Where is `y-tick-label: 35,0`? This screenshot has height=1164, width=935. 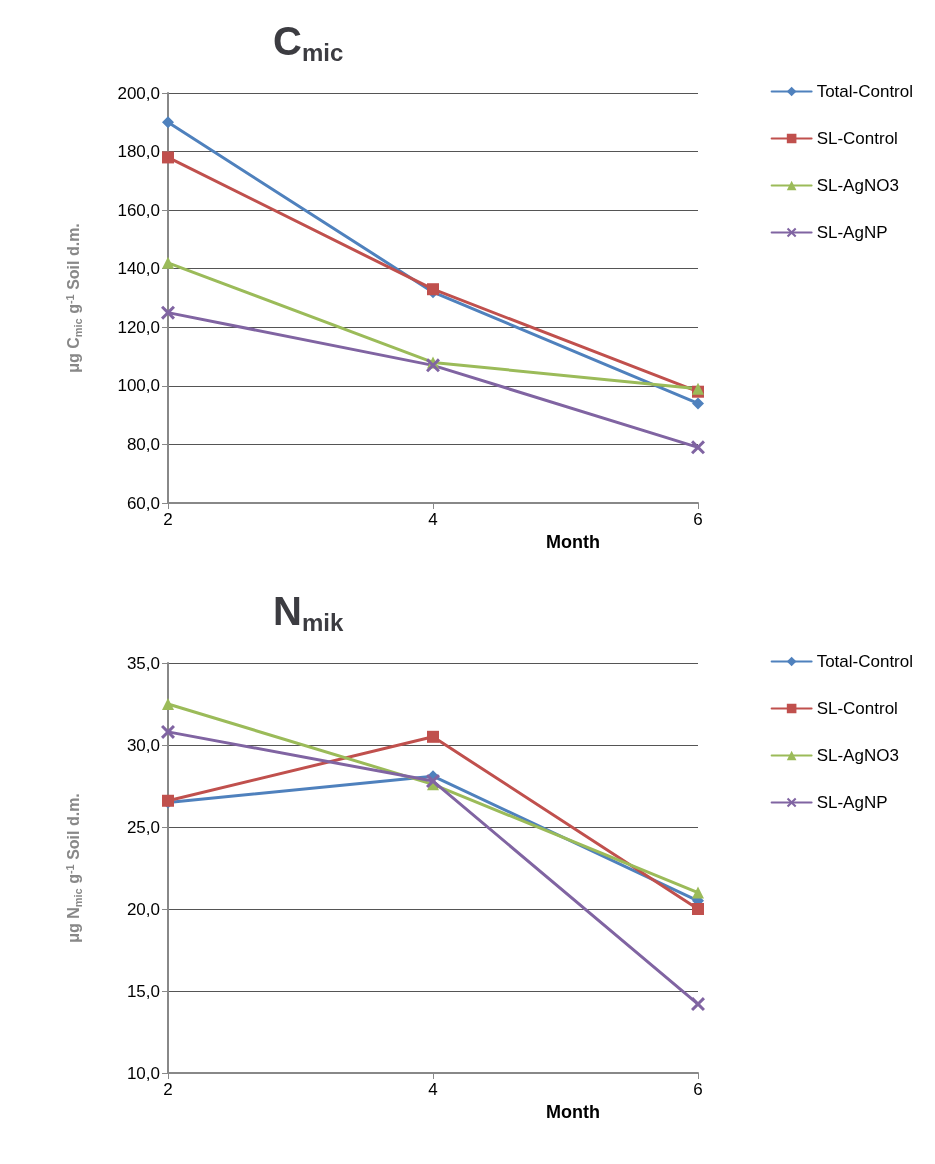 y-tick-label: 35,0 is located at coordinates (143, 663).